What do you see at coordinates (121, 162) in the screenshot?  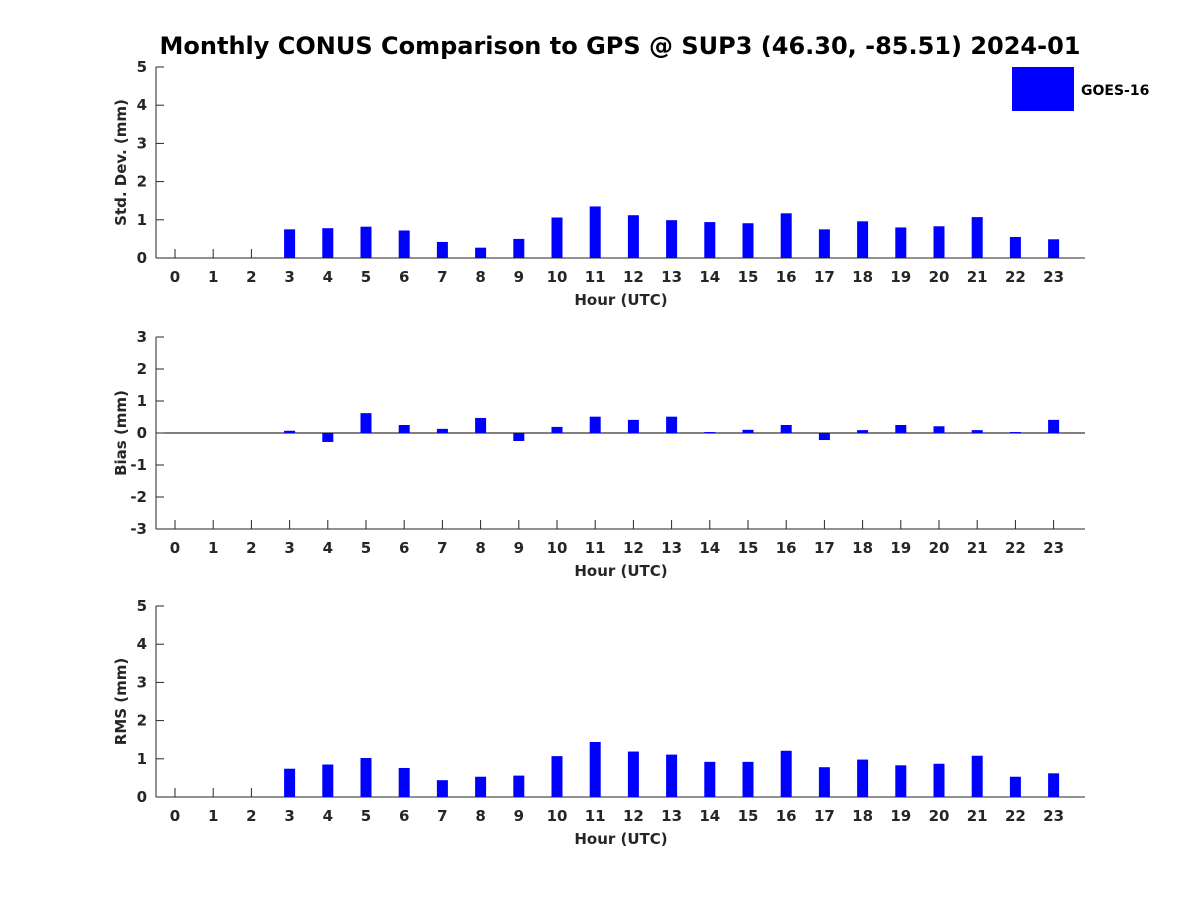 I see `std-dev-y-axis-label: Std. Dev. (mm)` at bounding box center [121, 162].